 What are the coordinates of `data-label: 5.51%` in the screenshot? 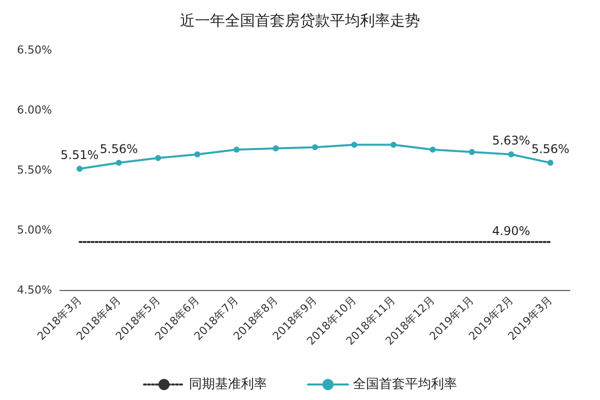 It's located at (79, 155).